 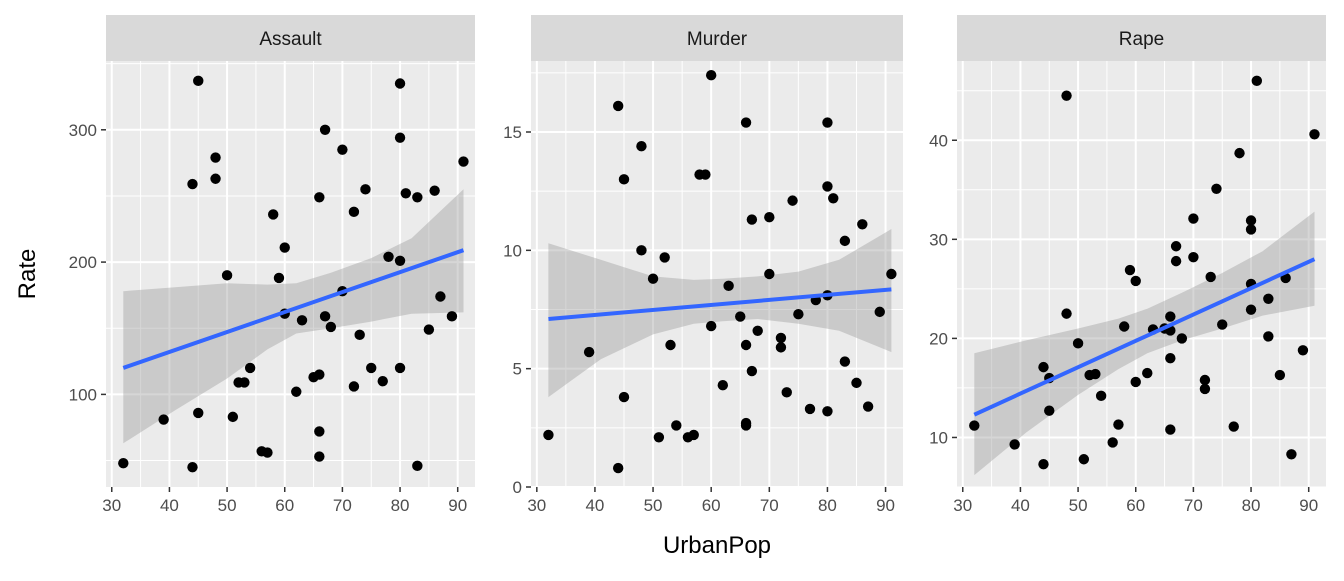 What do you see at coordinates (517, 487) in the screenshot?
I see `y-tick-label: 0` at bounding box center [517, 487].